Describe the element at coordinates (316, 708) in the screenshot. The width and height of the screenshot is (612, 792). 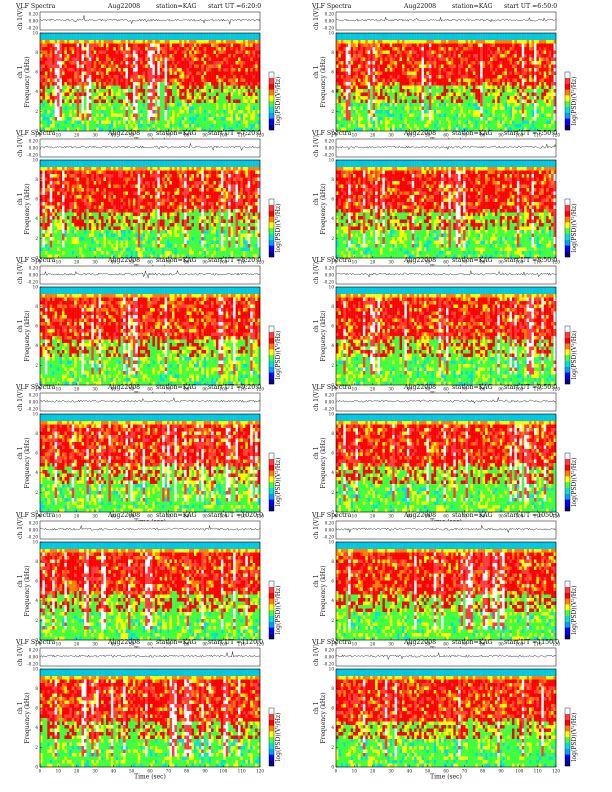
I see `channel-ylabel: ch 1` at that location.